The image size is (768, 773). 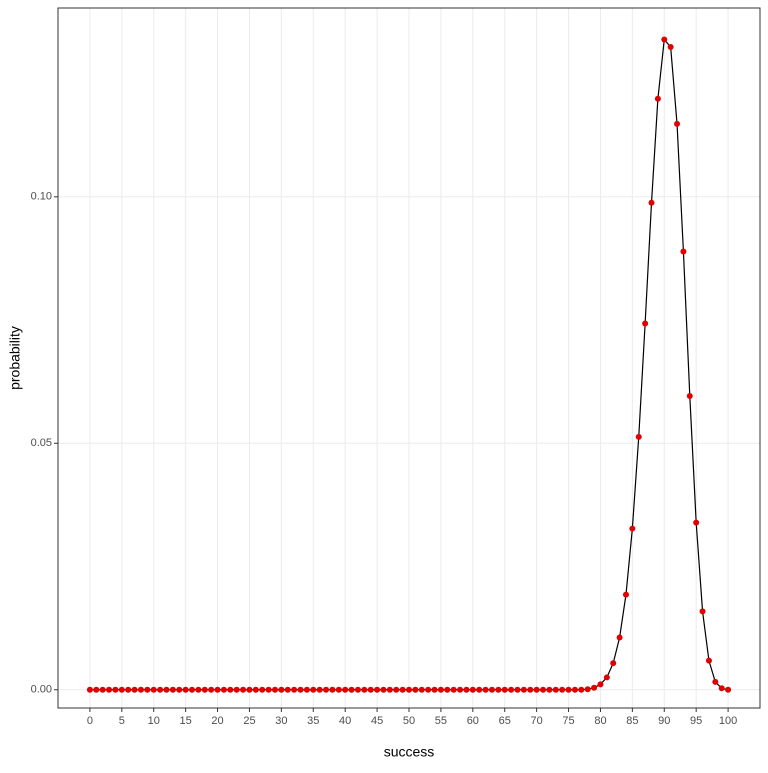 What do you see at coordinates (249, 721) in the screenshot?
I see `x-tick-label: 25` at bounding box center [249, 721].